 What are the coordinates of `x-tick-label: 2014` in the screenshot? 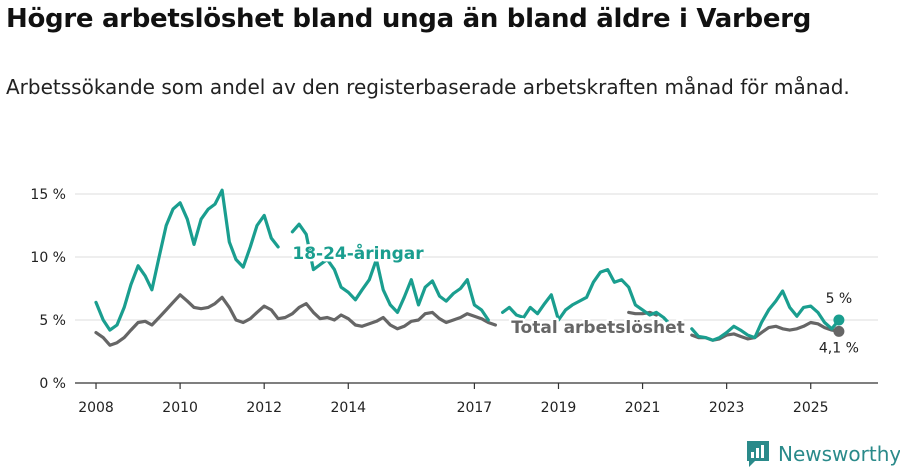 It's located at (348, 408).